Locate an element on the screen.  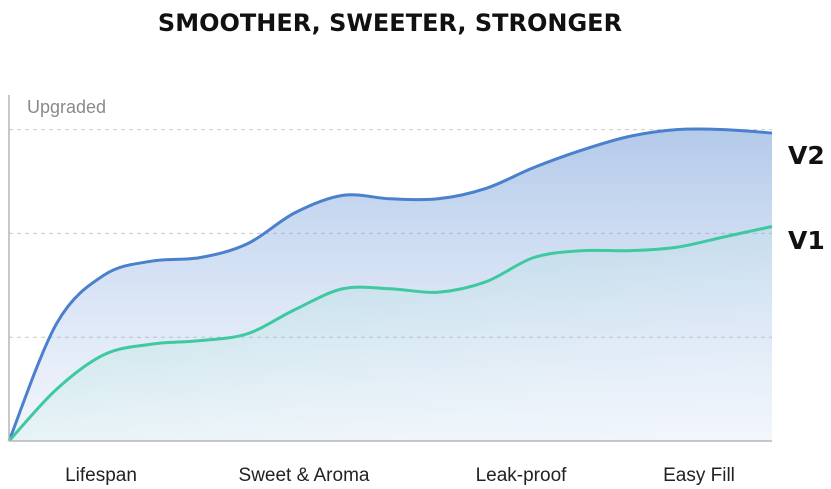
y-axis-label: Upgraded is located at coordinates (66, 107).